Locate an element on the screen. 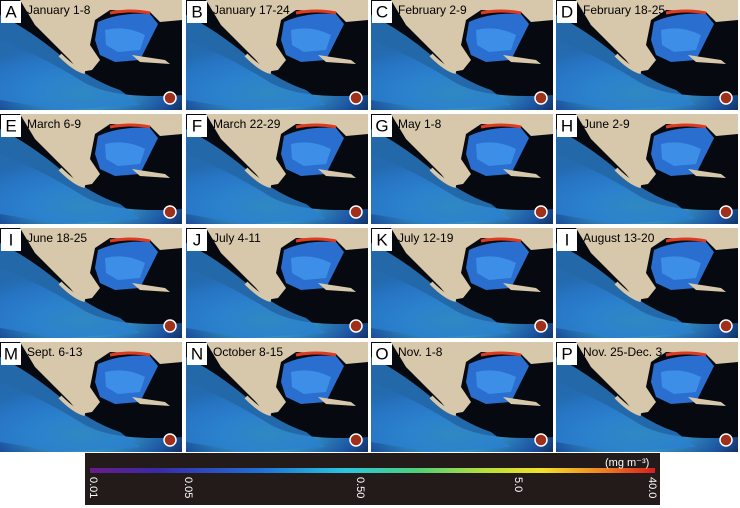  panel-date: Sept. 6-13 is located at coordinates (55, 352).